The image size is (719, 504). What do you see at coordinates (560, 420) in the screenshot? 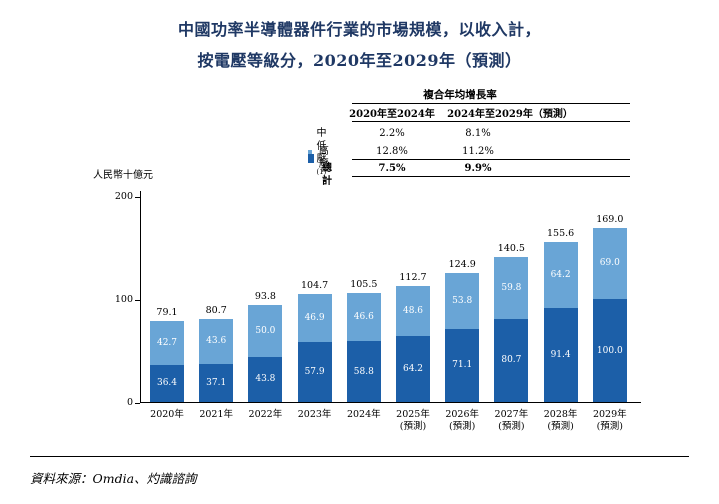
I see `x-axis-label: 2028年 (預測)` at bounding box center [560, 420].